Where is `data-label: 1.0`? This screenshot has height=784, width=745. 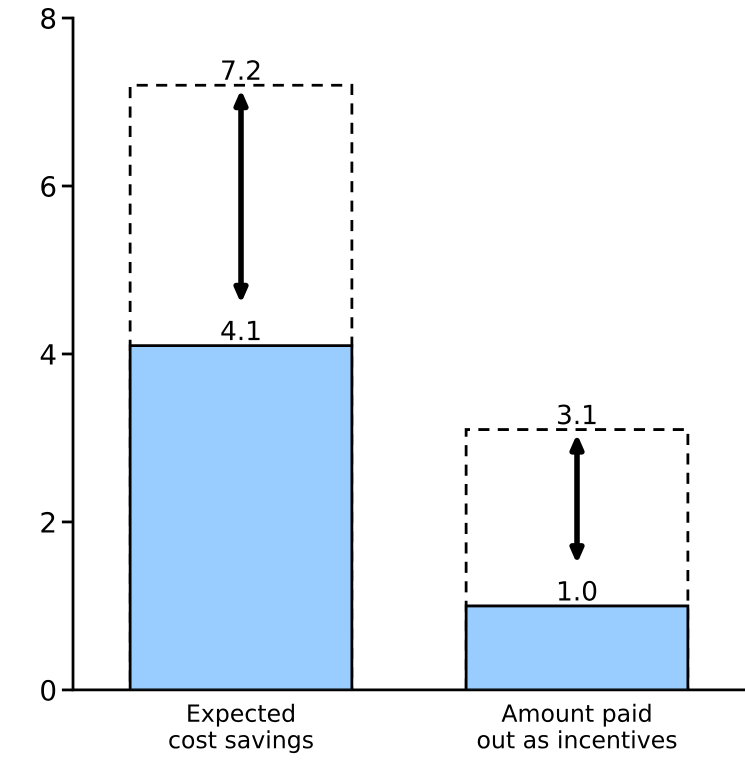 data-label: 1.0 is located at coordinates (577, 590).